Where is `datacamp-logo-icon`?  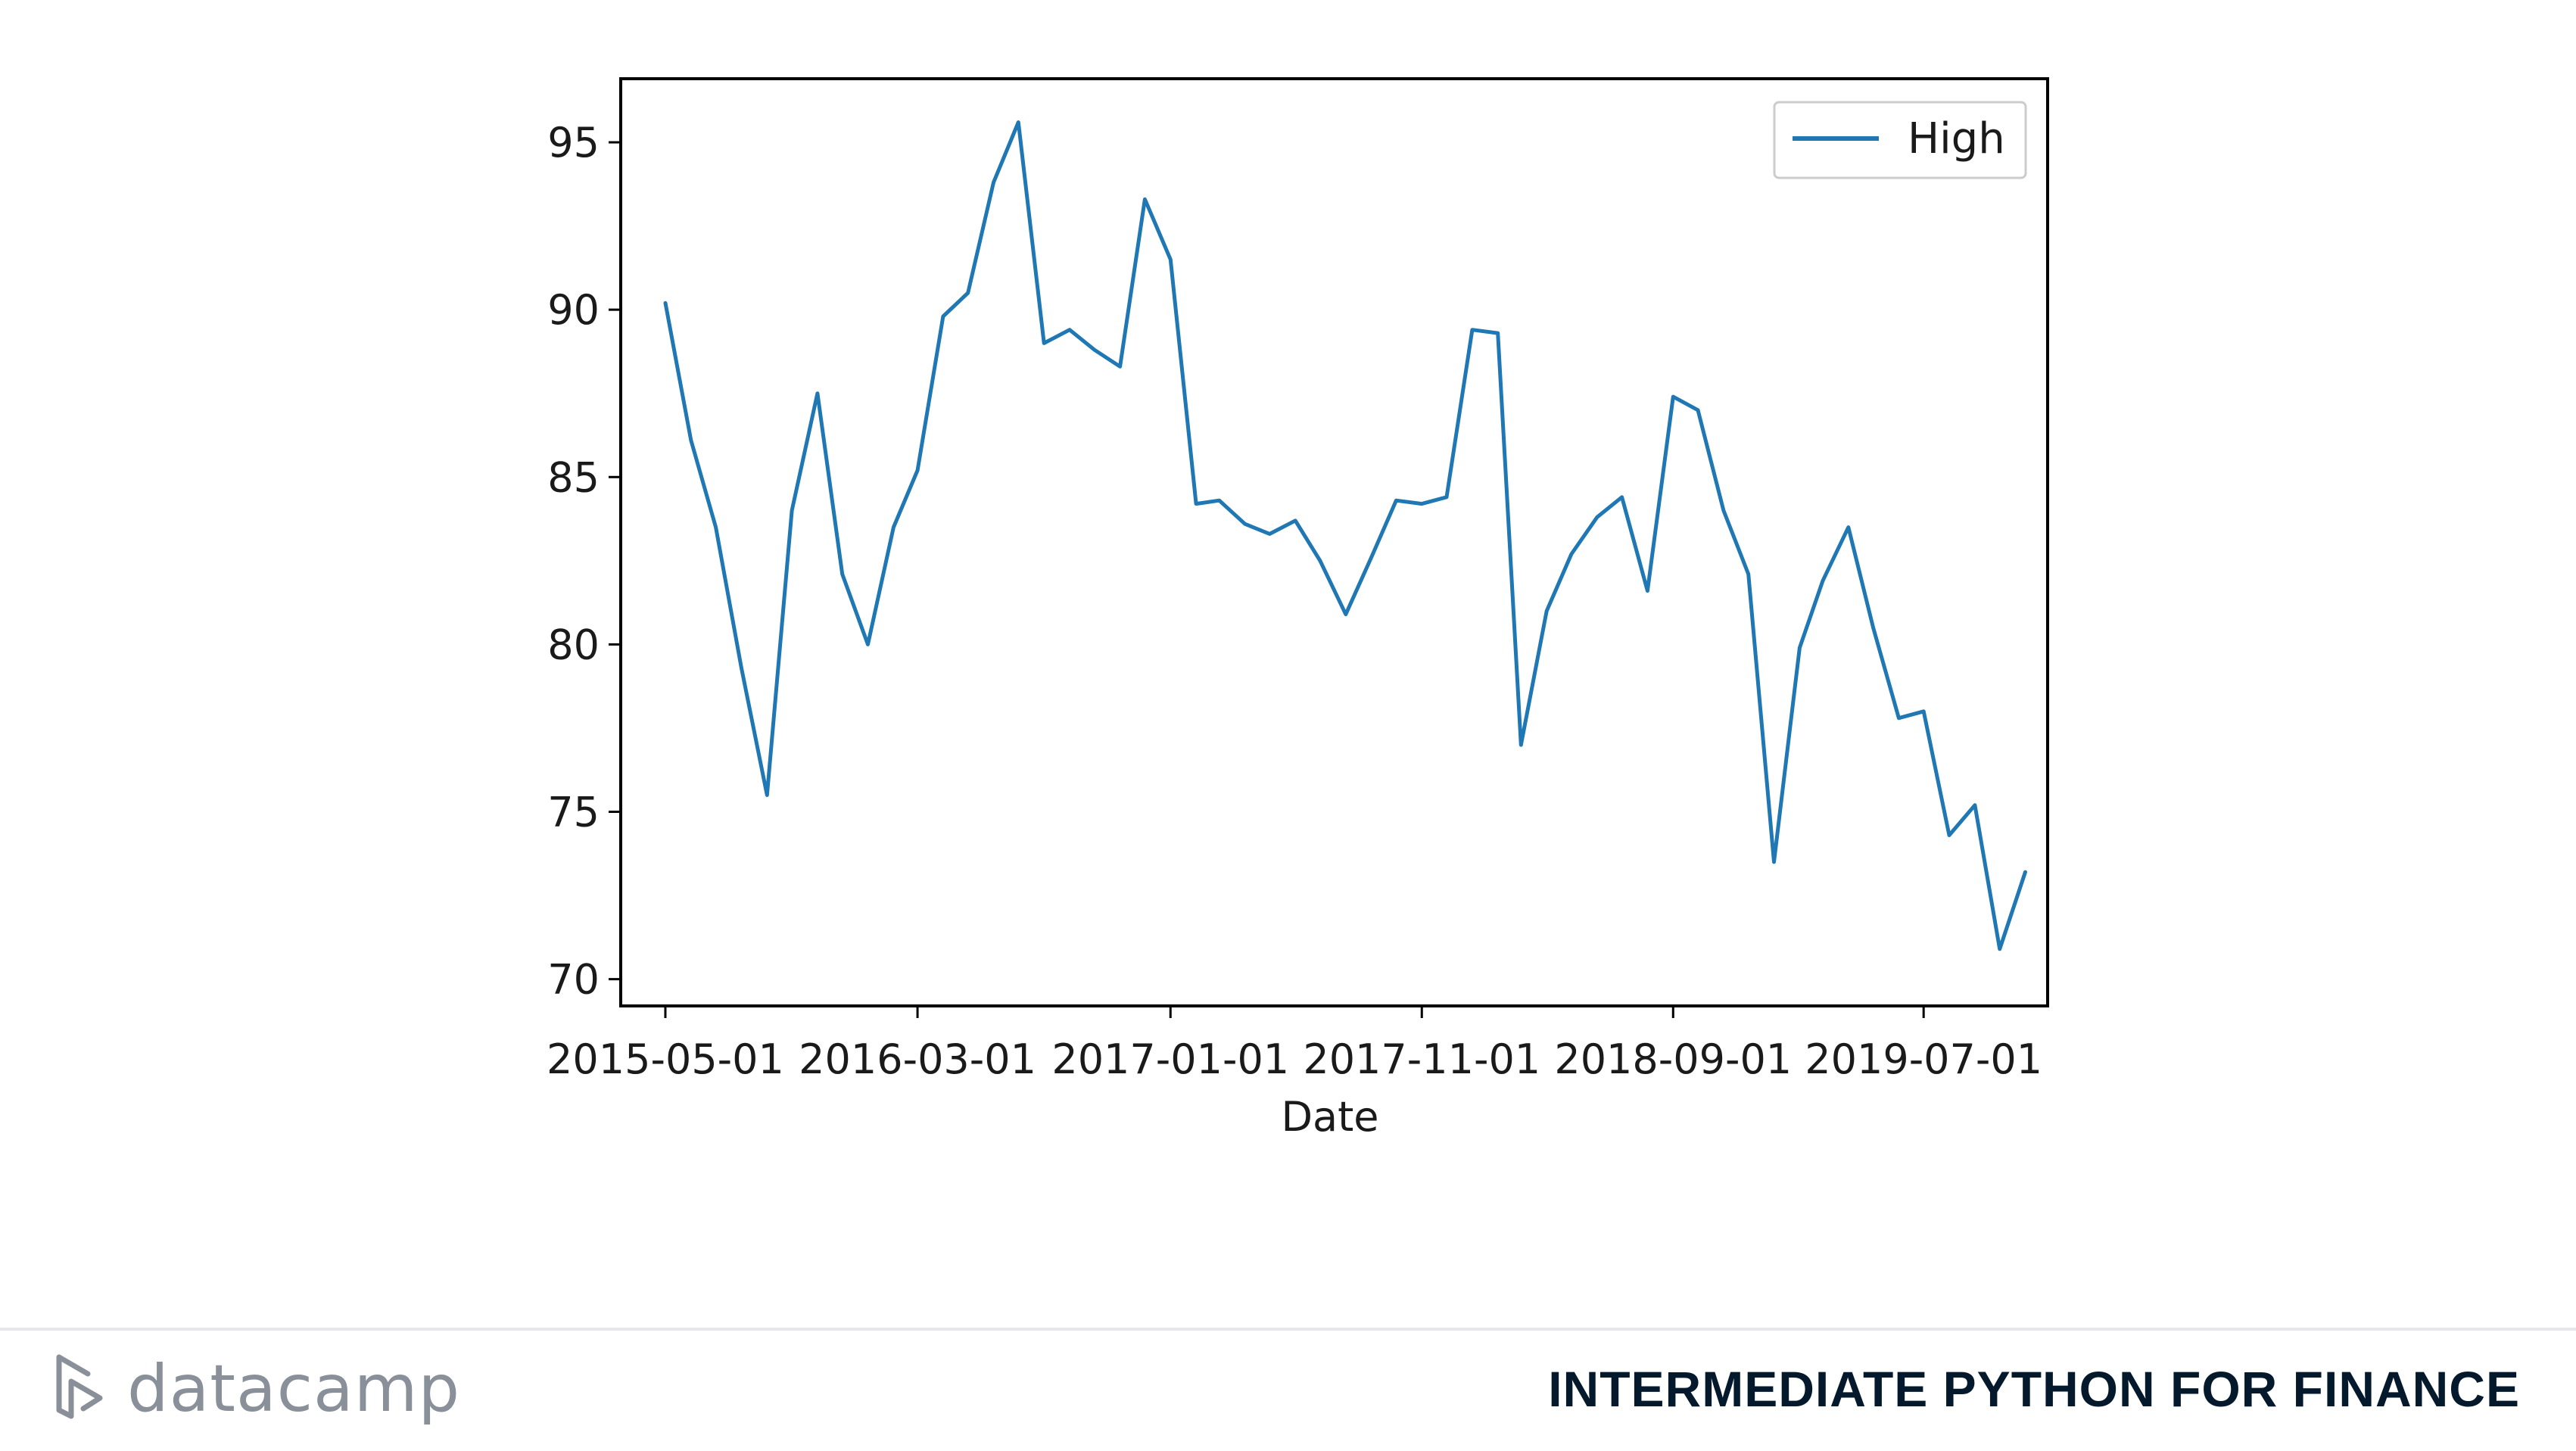
datacamp-logo-icon is located at coordinates (79, 1386).